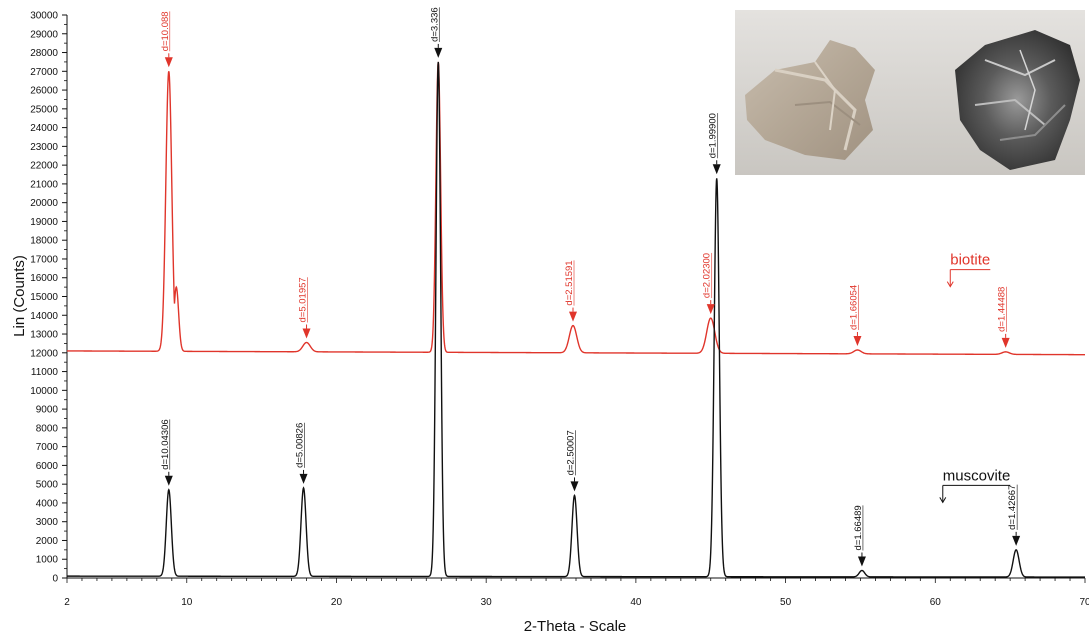 The width and height of the screenshot is (1089, 638). Describe the element at coordinates (44, 128) in the screenshot. I see `y-tick-label: 24000` at that location.